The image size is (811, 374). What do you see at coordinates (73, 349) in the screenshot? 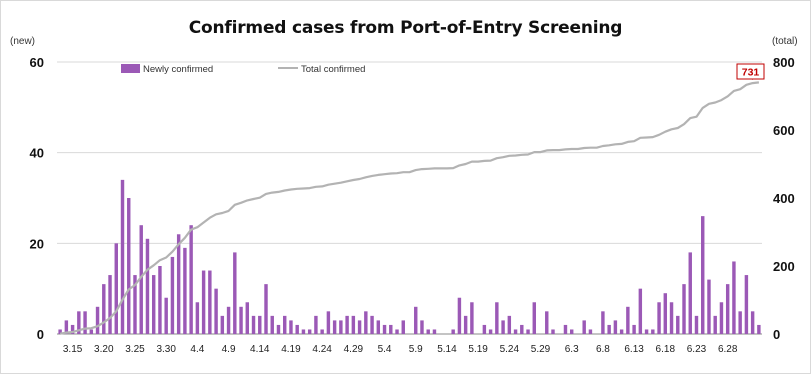
I see `x-tick-label: 3.15` at bounding box center [73, 349].